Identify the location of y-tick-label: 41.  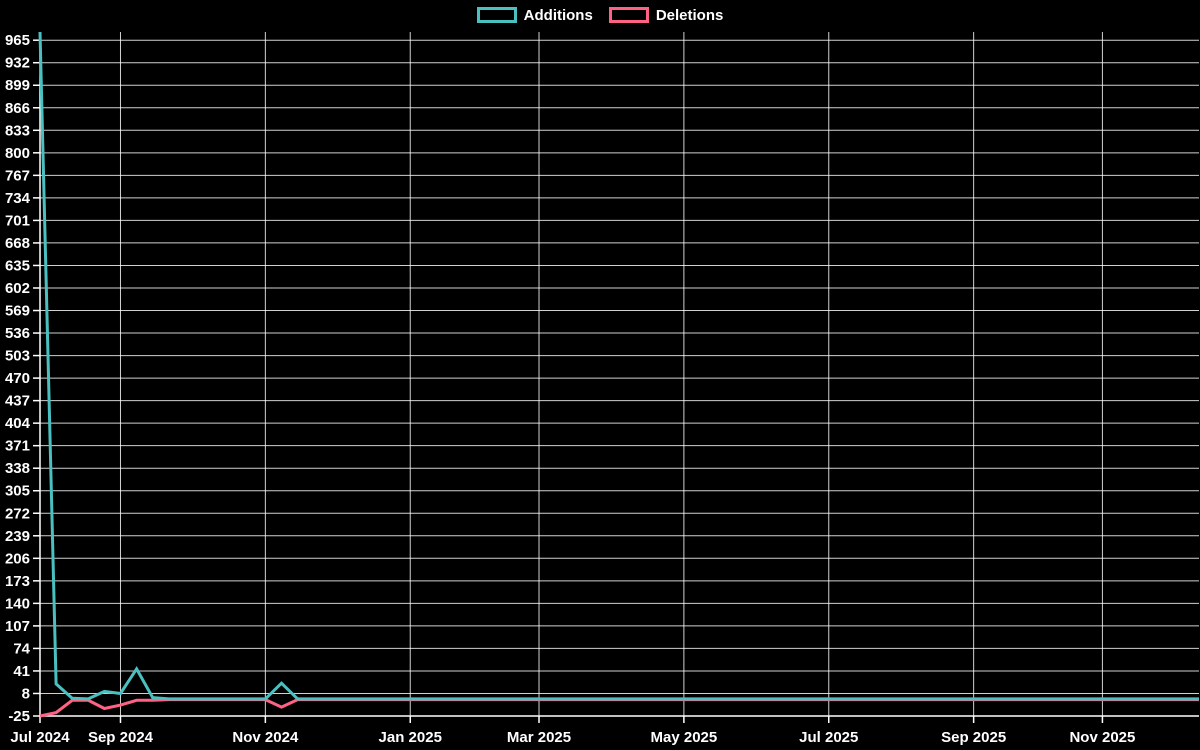
(21, 671).